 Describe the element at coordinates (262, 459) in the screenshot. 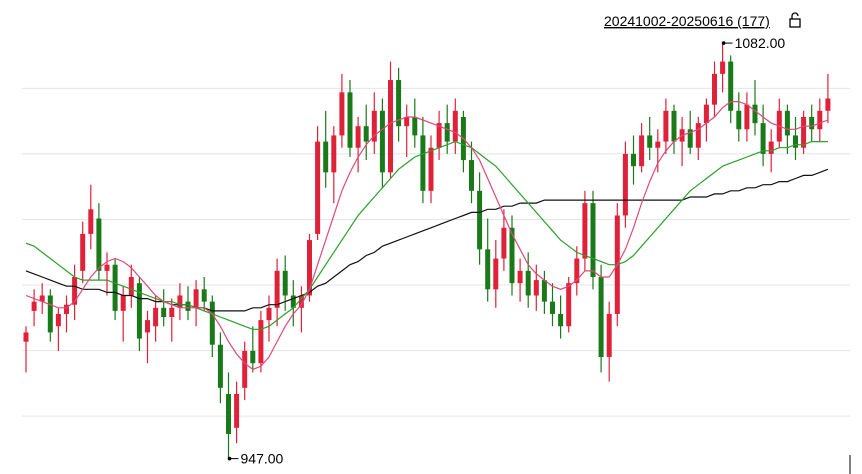

I see `annotation-label: 947.00` at that location.